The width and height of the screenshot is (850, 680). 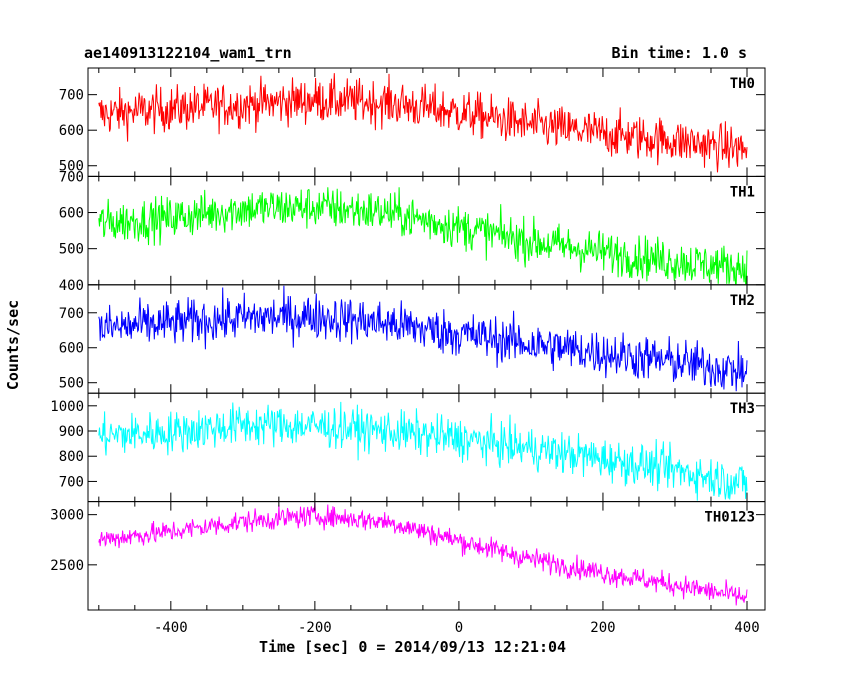 What do you see at coordinates (742, 192) in the screenshot?
I see `panel-label-th1: TH1` at bounding box center [742, 192].